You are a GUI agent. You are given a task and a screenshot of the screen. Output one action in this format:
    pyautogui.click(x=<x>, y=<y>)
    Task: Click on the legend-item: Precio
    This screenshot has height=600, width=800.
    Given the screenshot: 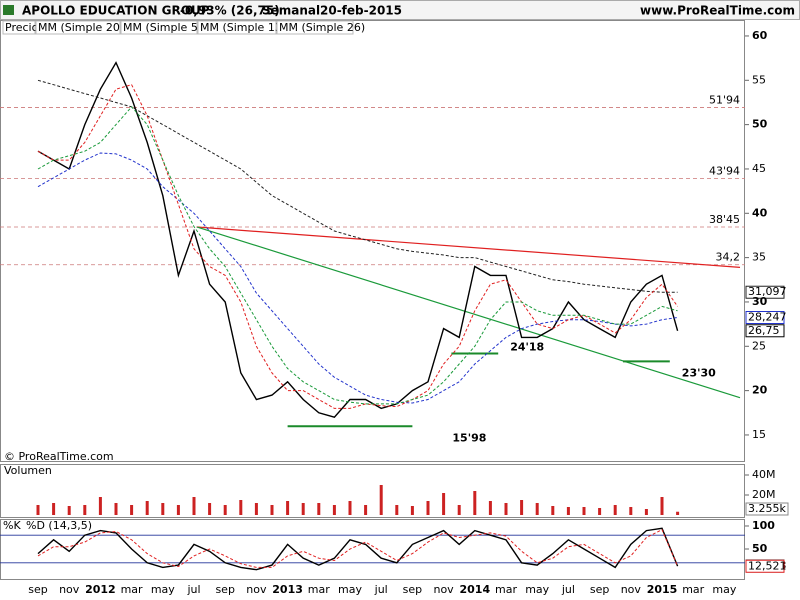 What is the action you would take?
    pyautogui.click(x=22, y=27)
    